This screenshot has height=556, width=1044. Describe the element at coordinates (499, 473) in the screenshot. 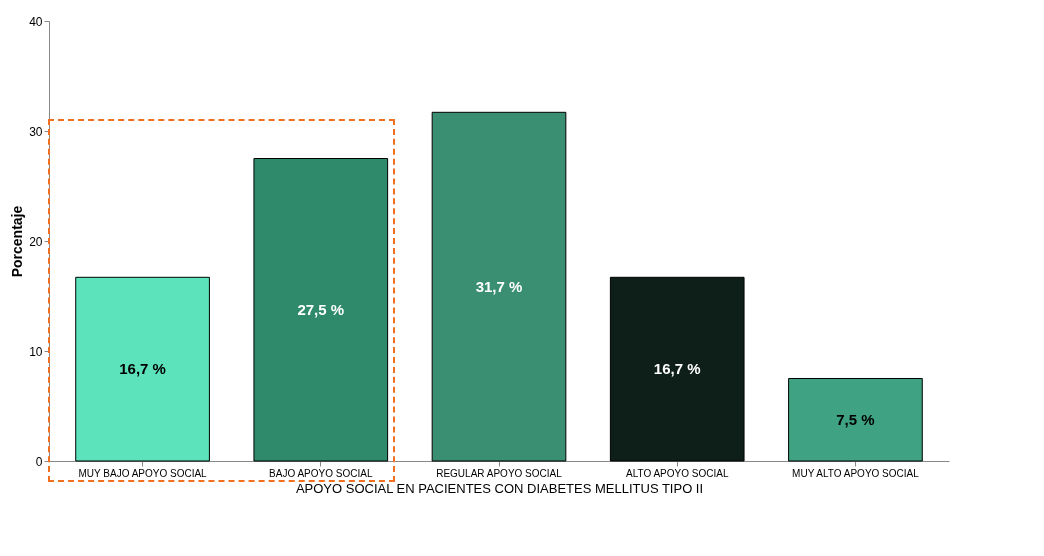

I see `x-tick-label: REGULAR APOYO SOCIAL` at that location.